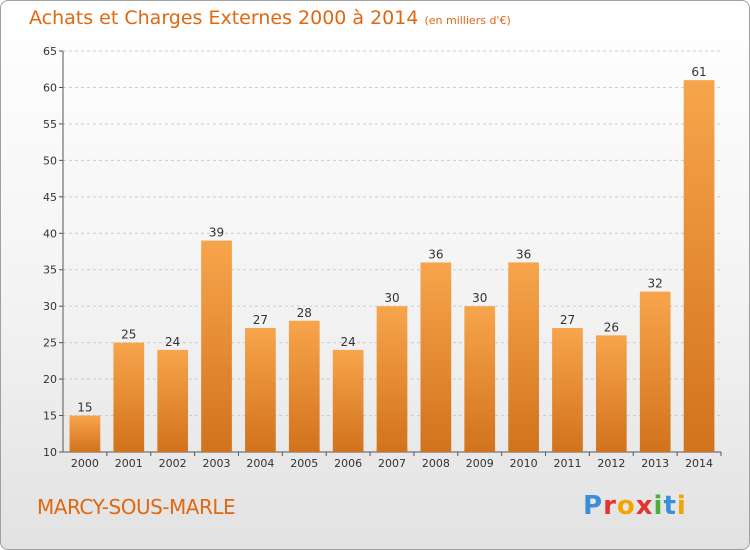 The width and height of the screenshot is (750, 550). Describe the element at coordinates (50, 306) in the screenshot. I see `y-tick-label: 30` at that location.